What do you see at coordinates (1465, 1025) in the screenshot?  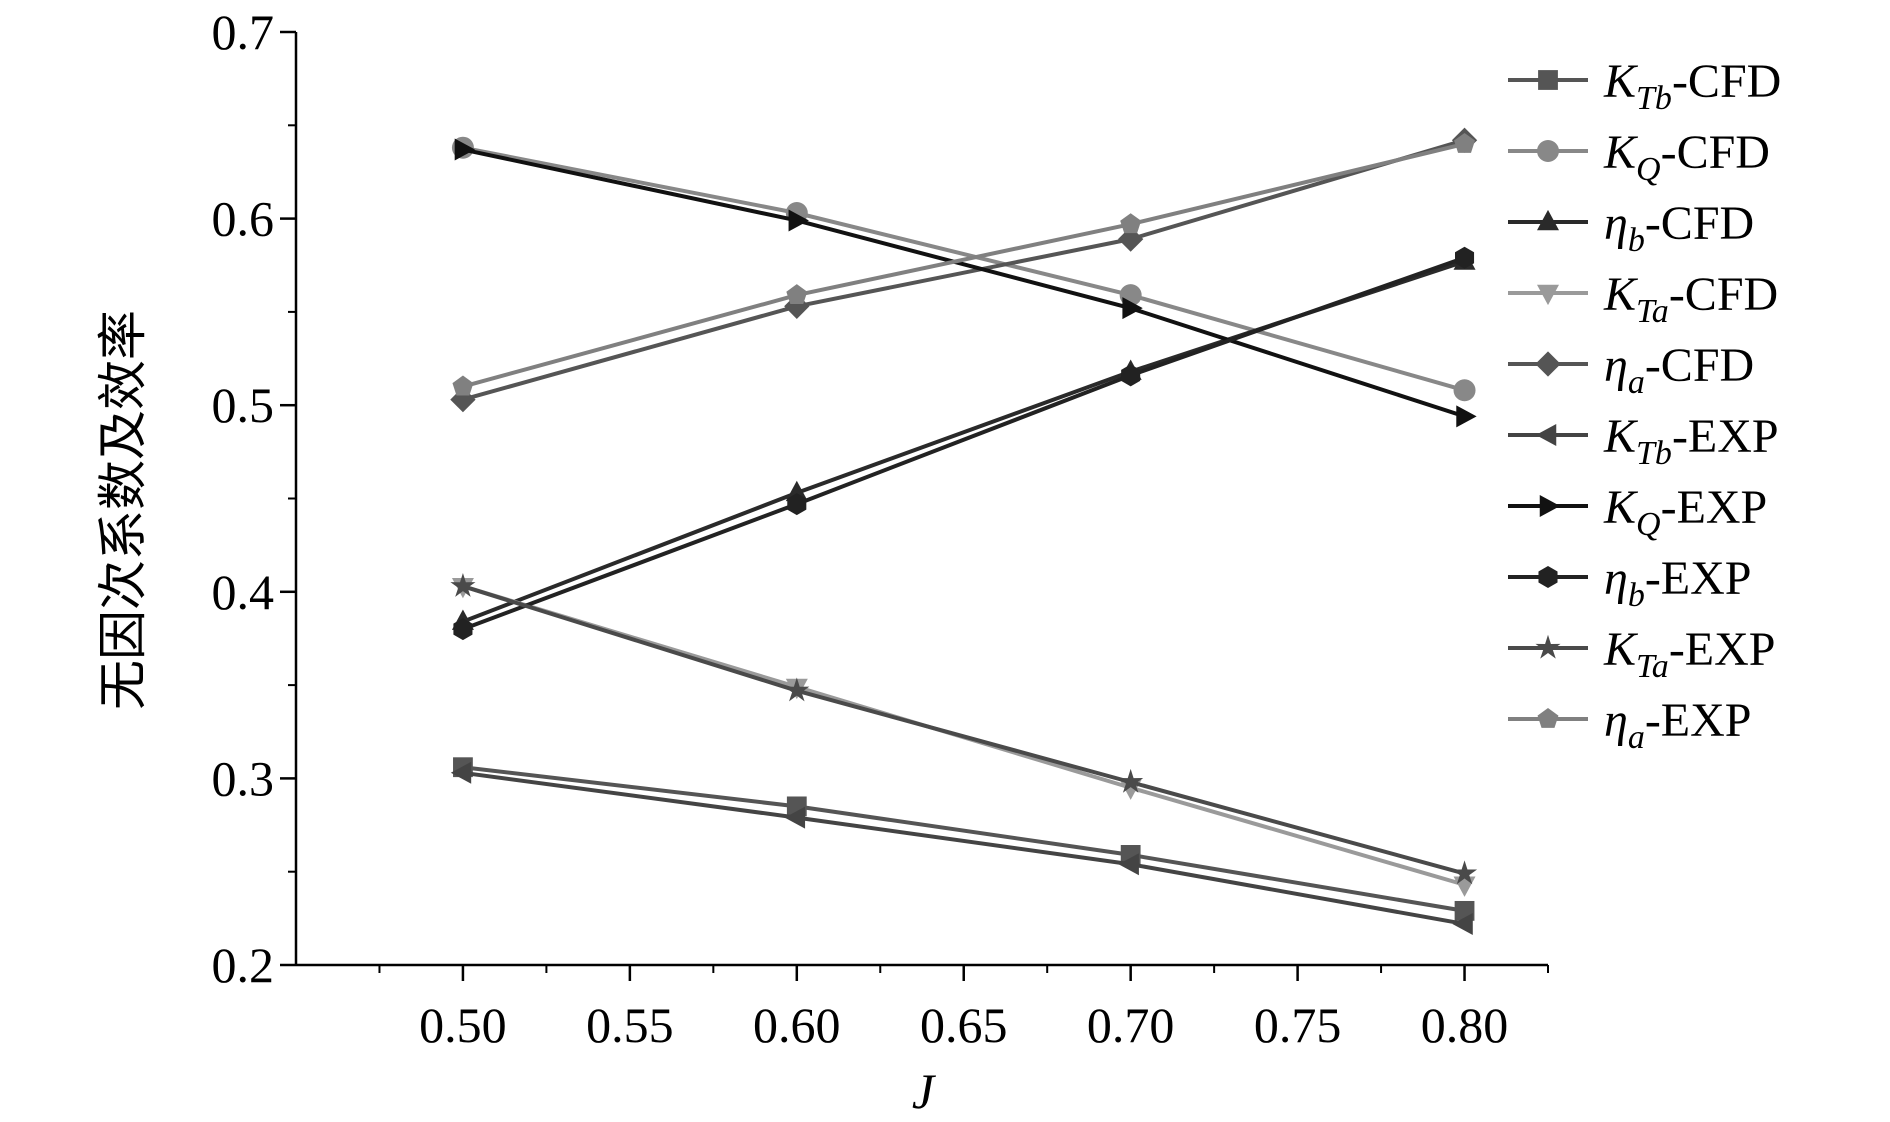 I see `x-tick-label: 0.80` at bounding box center [1465, 1025].